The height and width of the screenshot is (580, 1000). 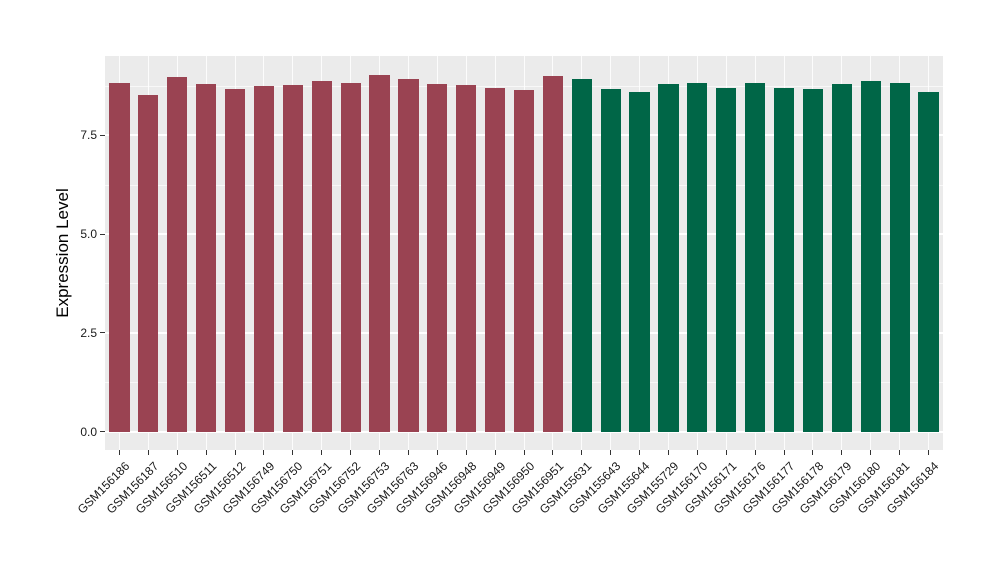 I want to click on bar-GSM156749, so click(x=264, y=258).